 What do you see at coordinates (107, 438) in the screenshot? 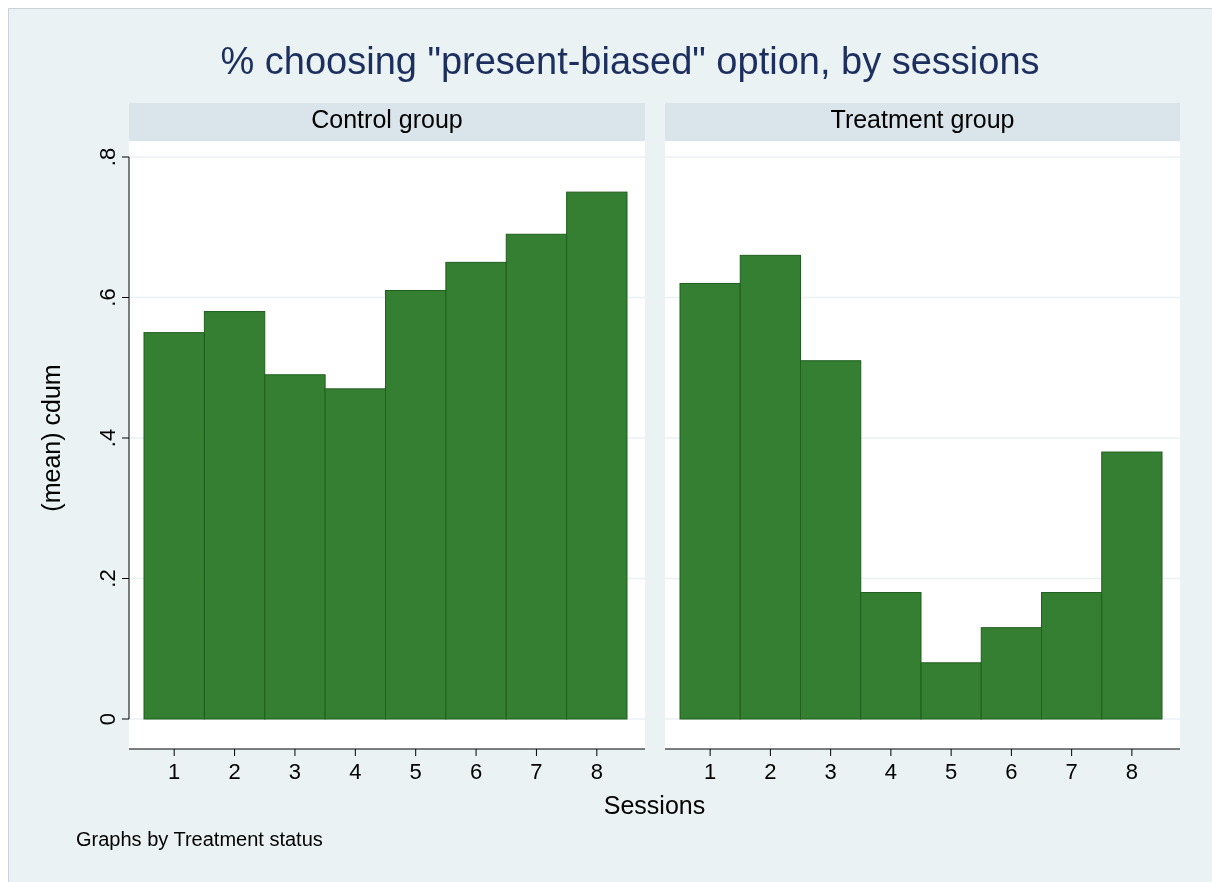
I see `y-tick-label: .4` at bounding box center [107, 438].